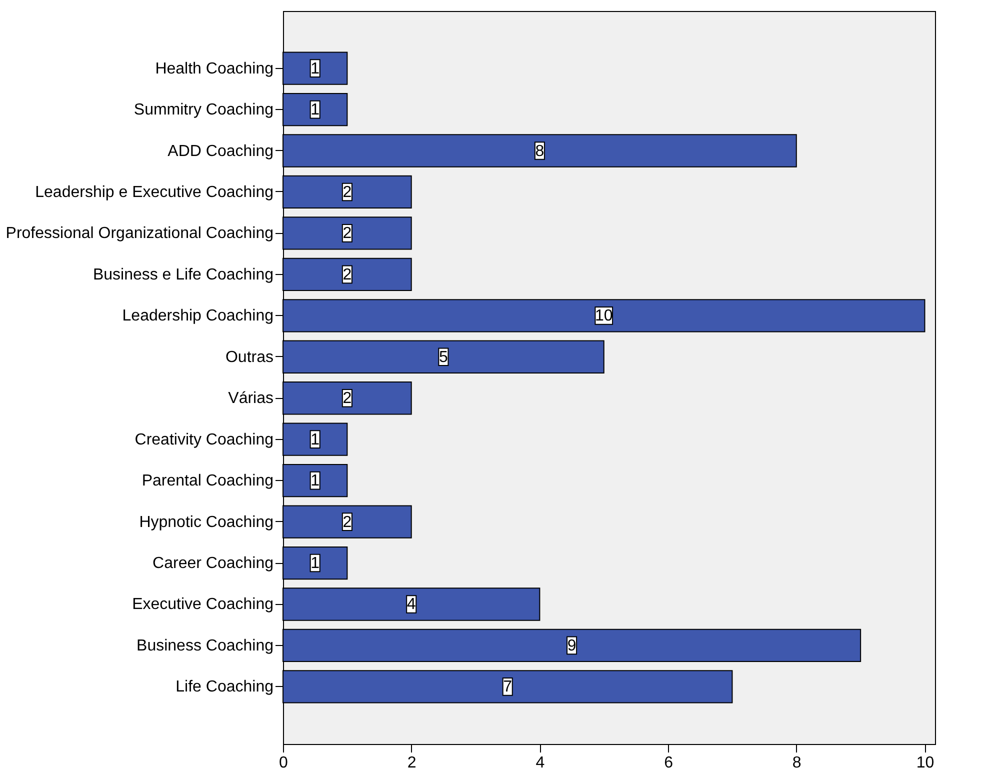 This screenshot has width=983, height=780. What do you see at coordinates (214, 69) in the screenshot?
I see `y-tick-label: Health Coaching` at bounding box center [214, 69].